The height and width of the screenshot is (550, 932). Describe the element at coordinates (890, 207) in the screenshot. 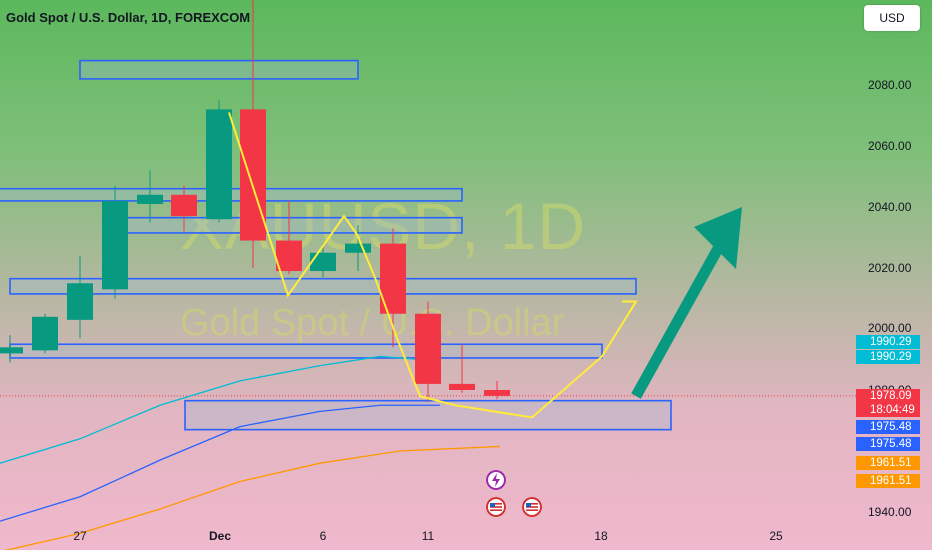

I see `y-tick: 2040.00` at that location.